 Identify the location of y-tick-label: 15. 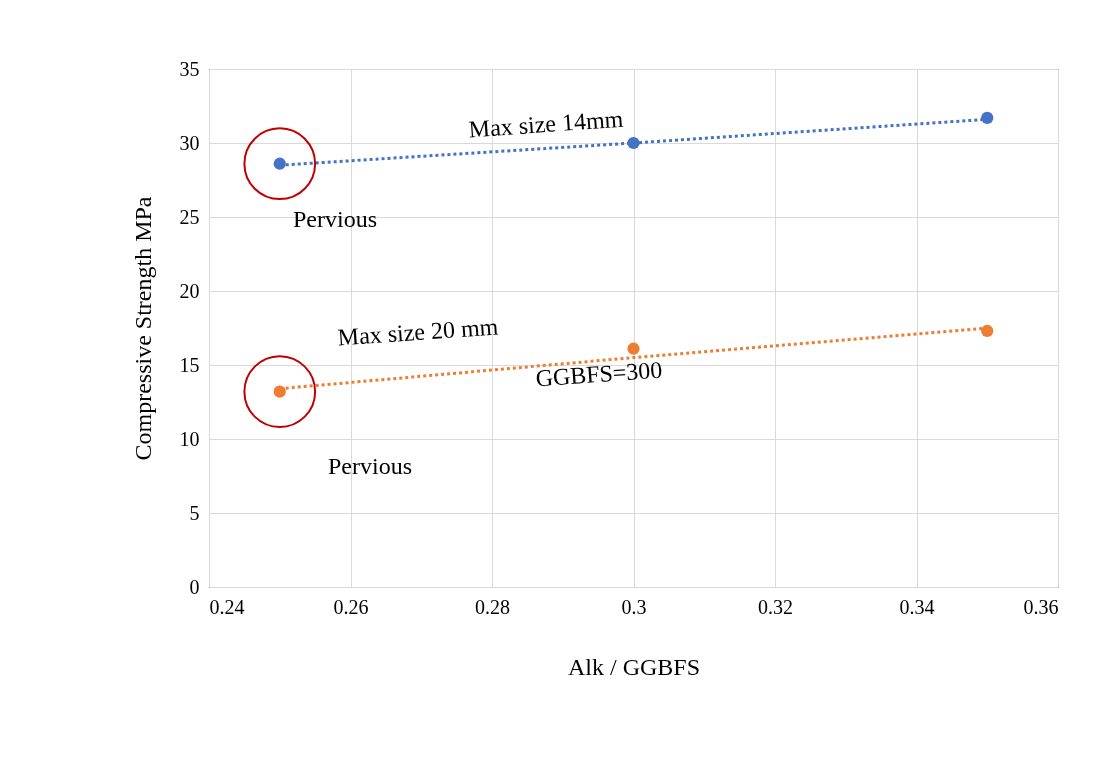
(189, 364).